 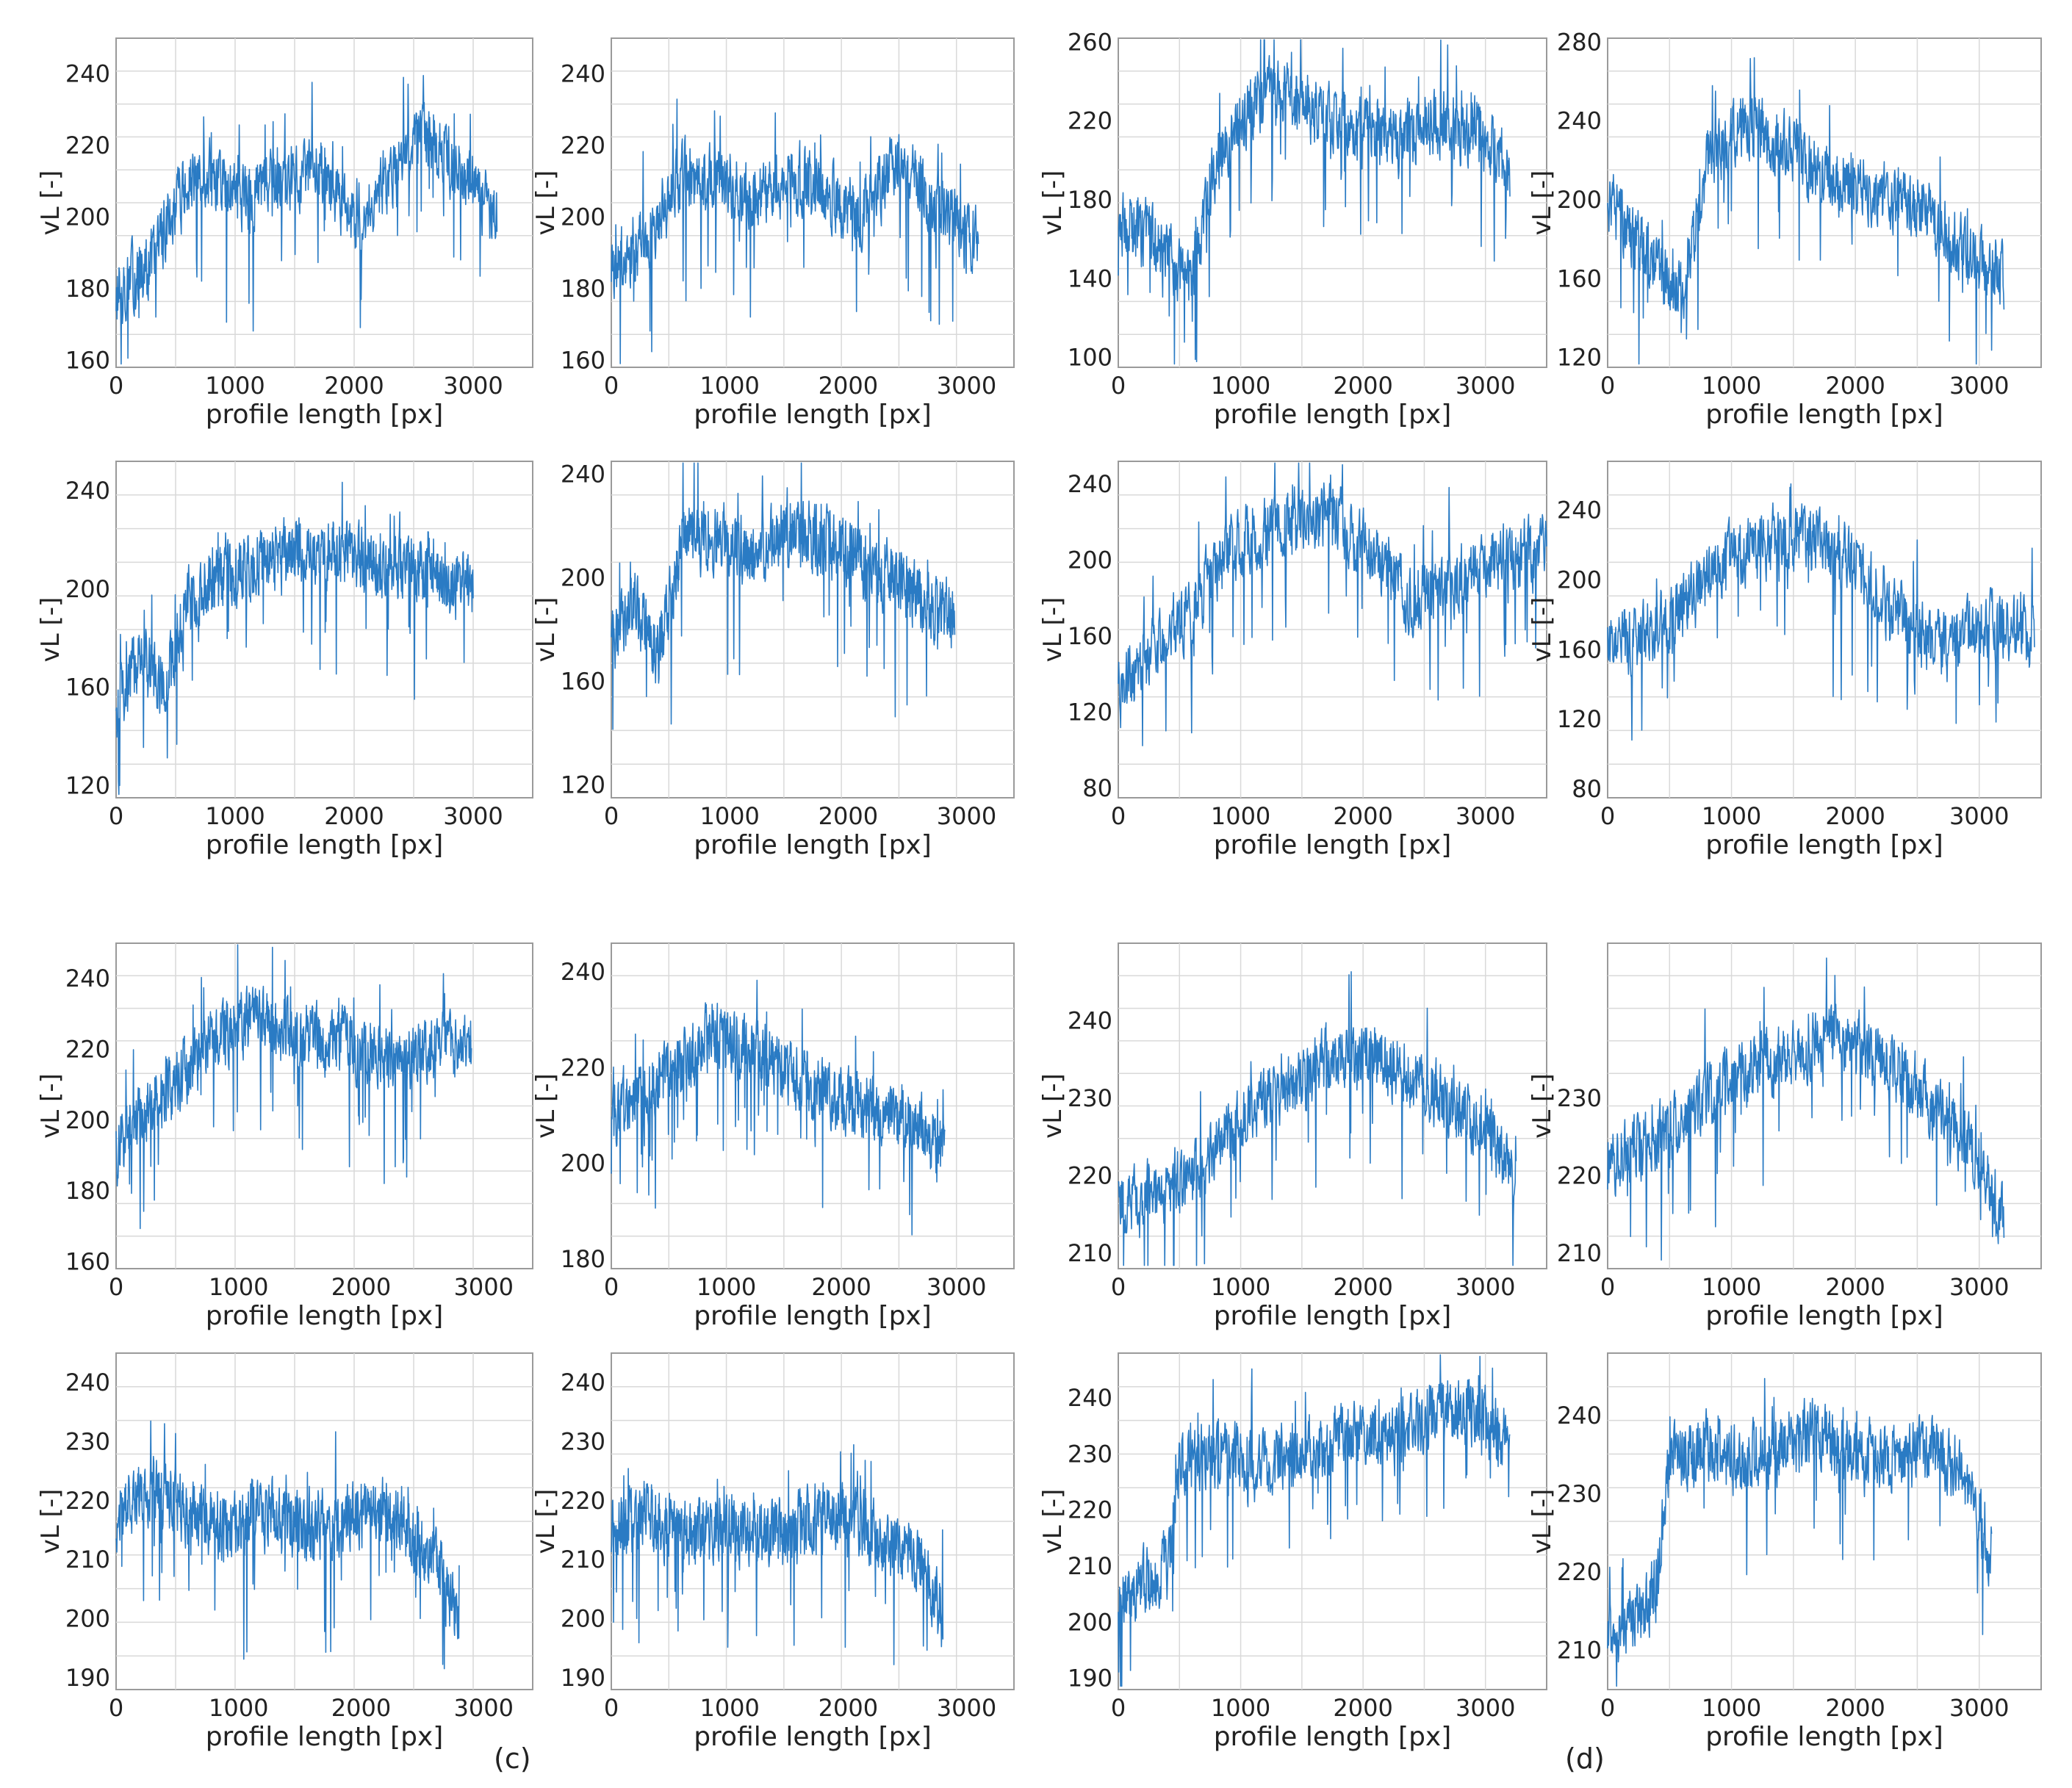 I want to click on y-tick-label: 260, so click(x=1090, y=42).